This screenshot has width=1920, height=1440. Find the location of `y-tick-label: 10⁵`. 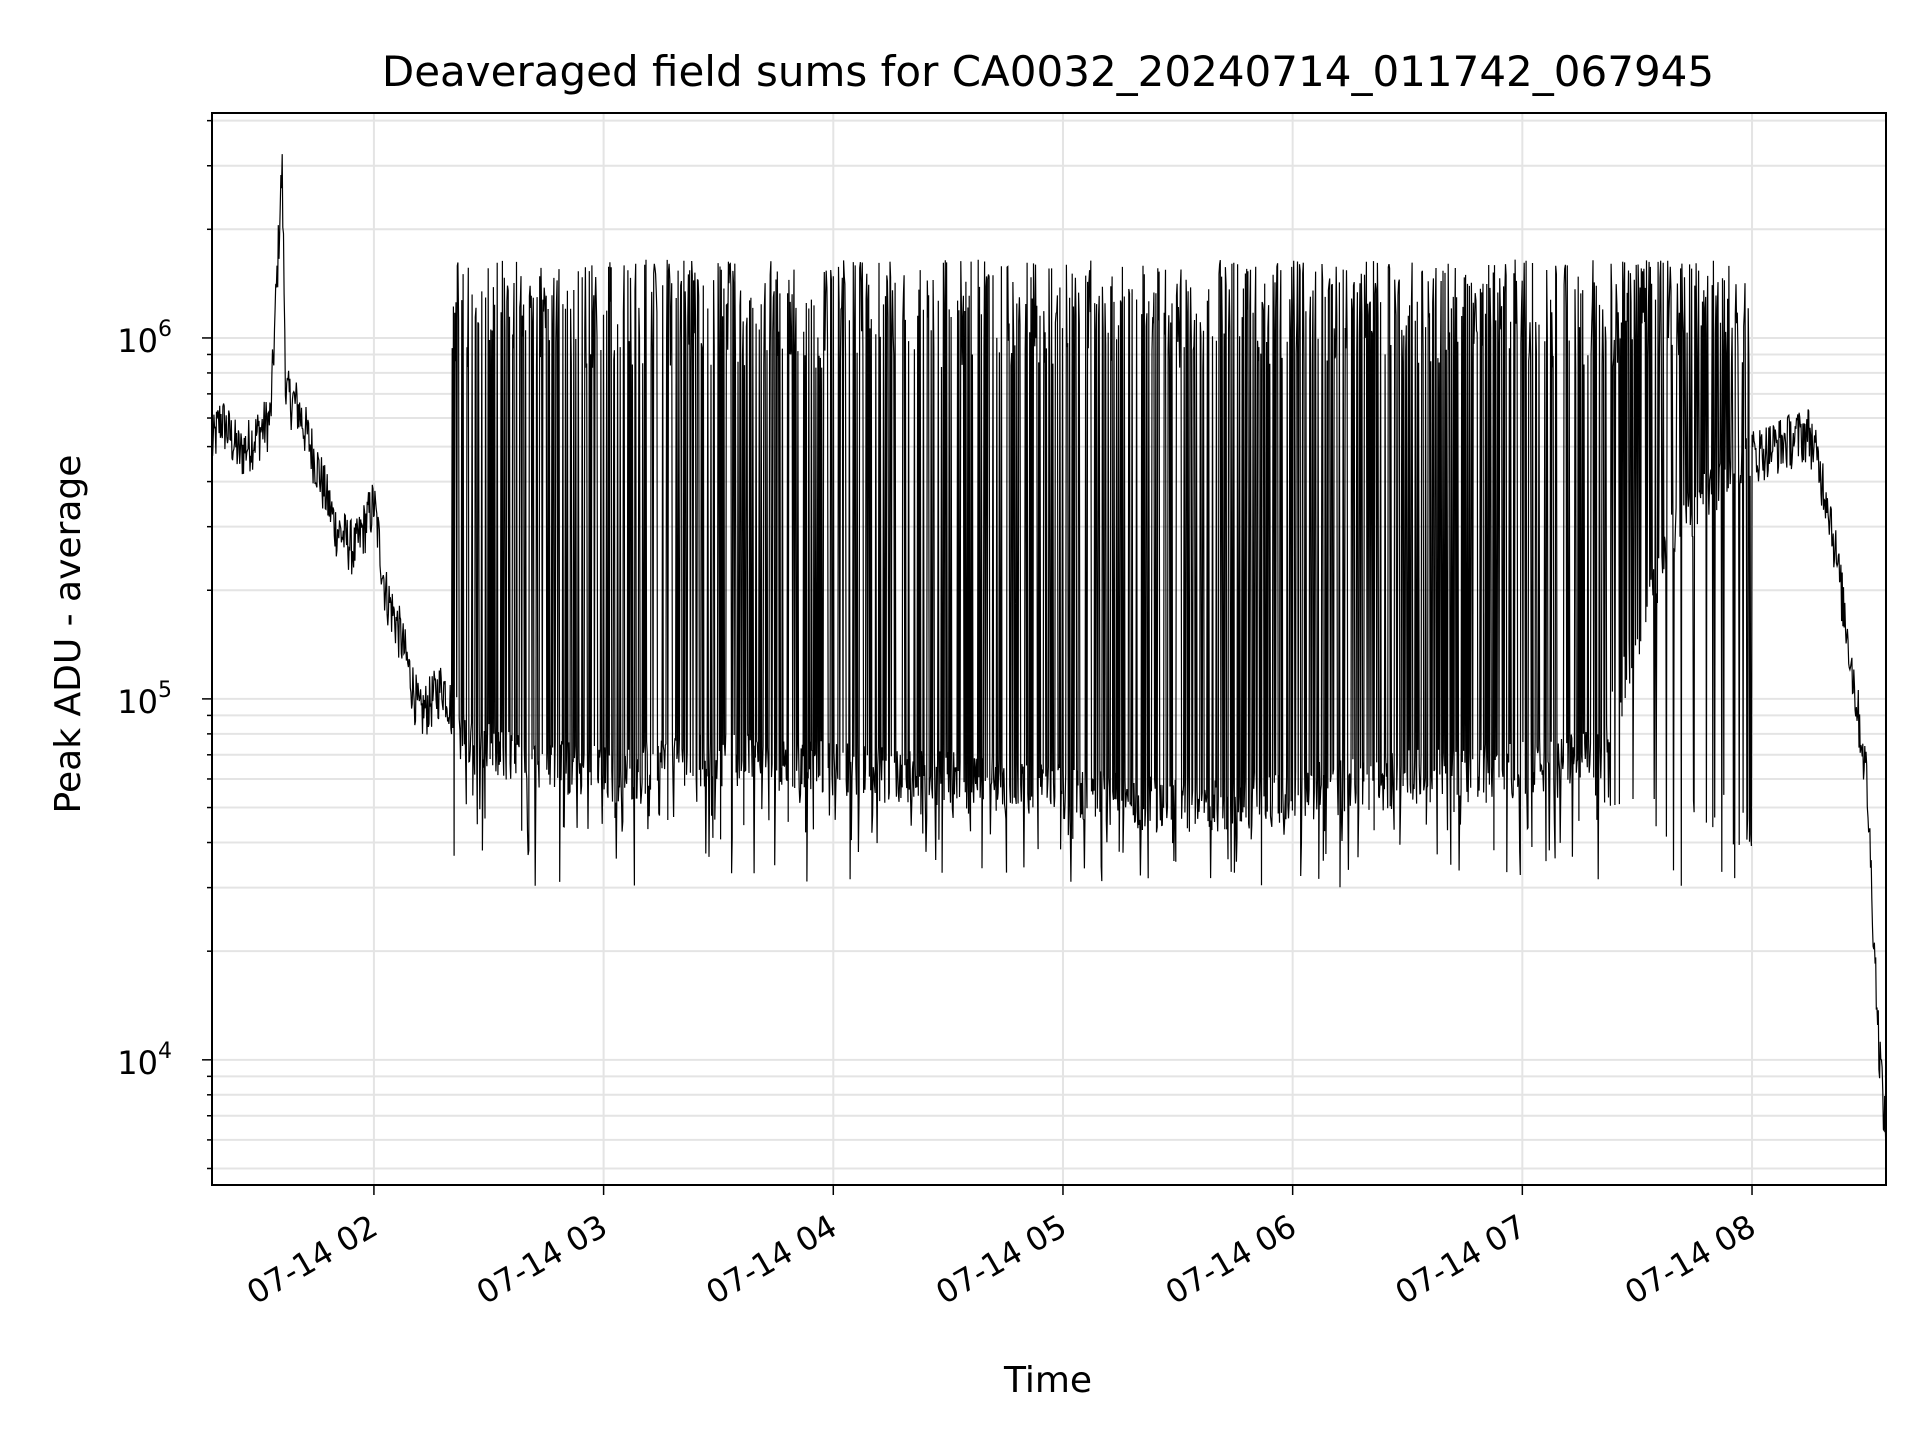

y-tick-label: 10⁵ is located at coordinates (144, 699).